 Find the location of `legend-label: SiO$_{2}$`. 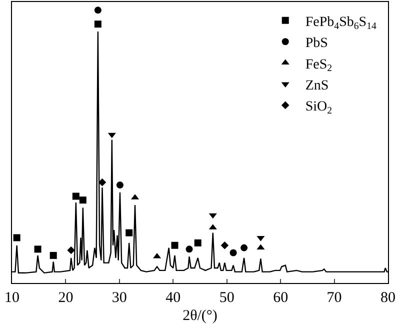

legend-label: SiO$_{2}$ is located at coordinates (318, 108).